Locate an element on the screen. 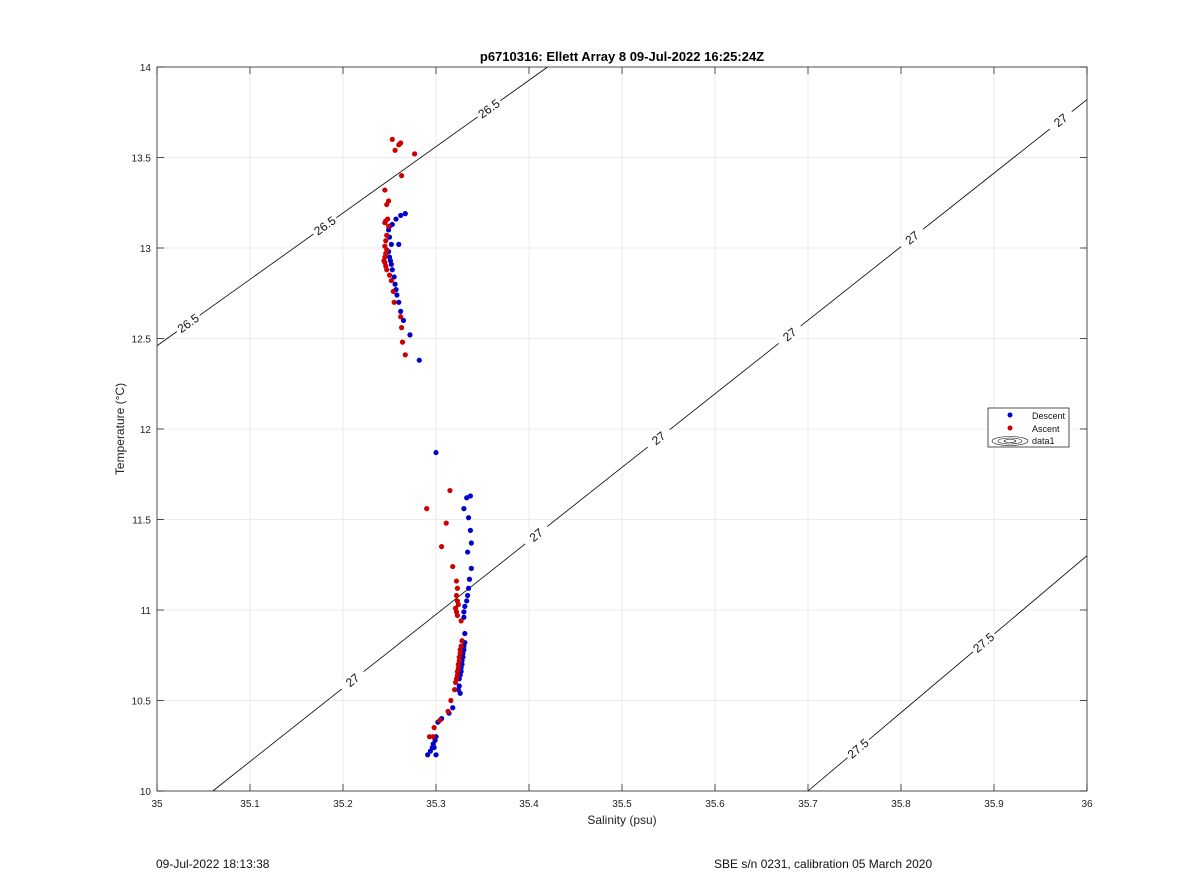  y-tick-label: 10 is located at coordinates (146, 792).